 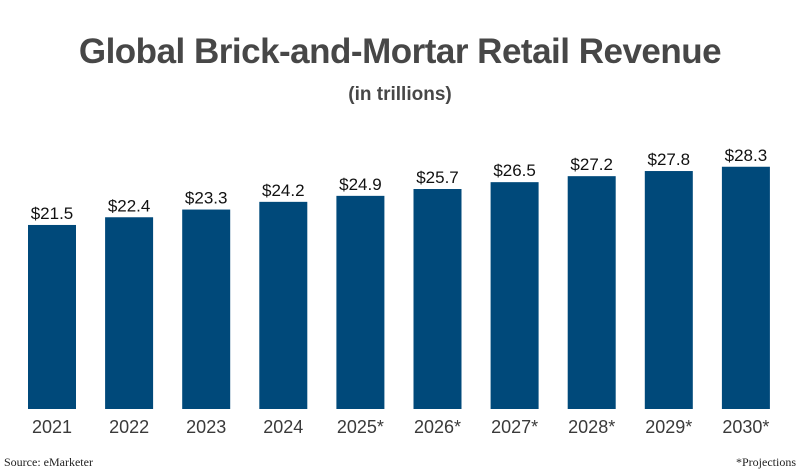 I want to click on data-label: $25.7, so click(x=437, y=177).